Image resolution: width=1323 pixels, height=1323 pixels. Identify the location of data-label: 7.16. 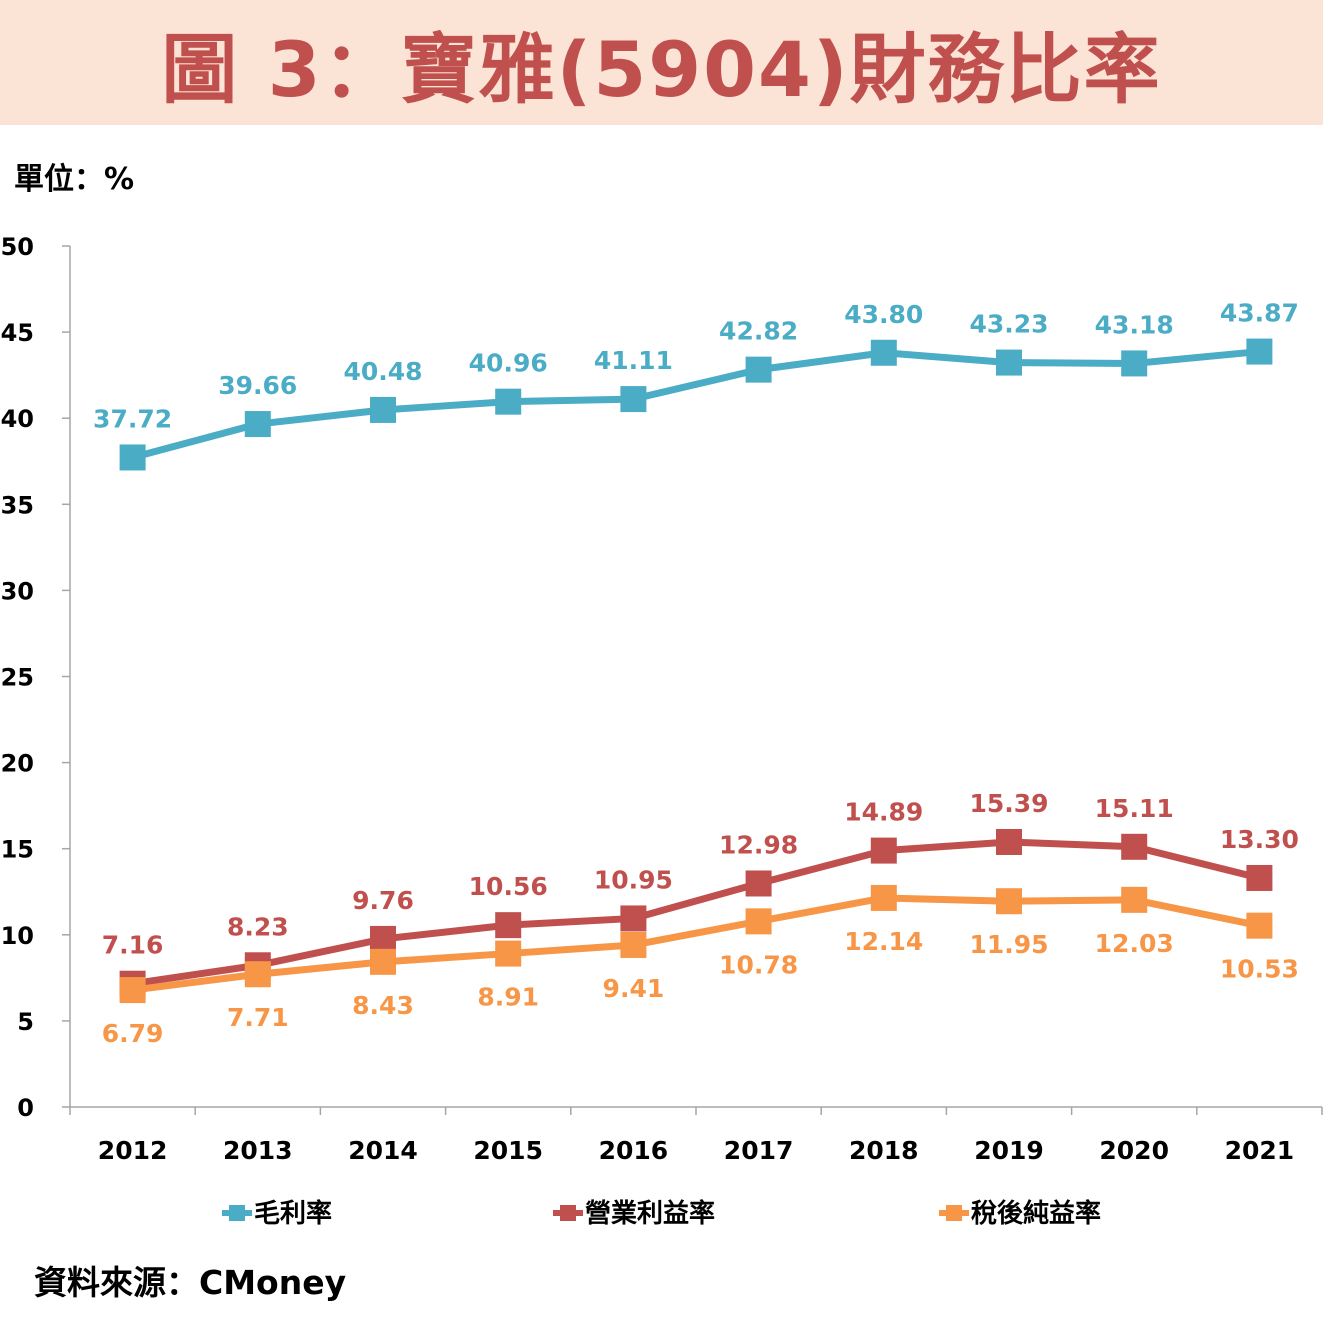
(133, 945).